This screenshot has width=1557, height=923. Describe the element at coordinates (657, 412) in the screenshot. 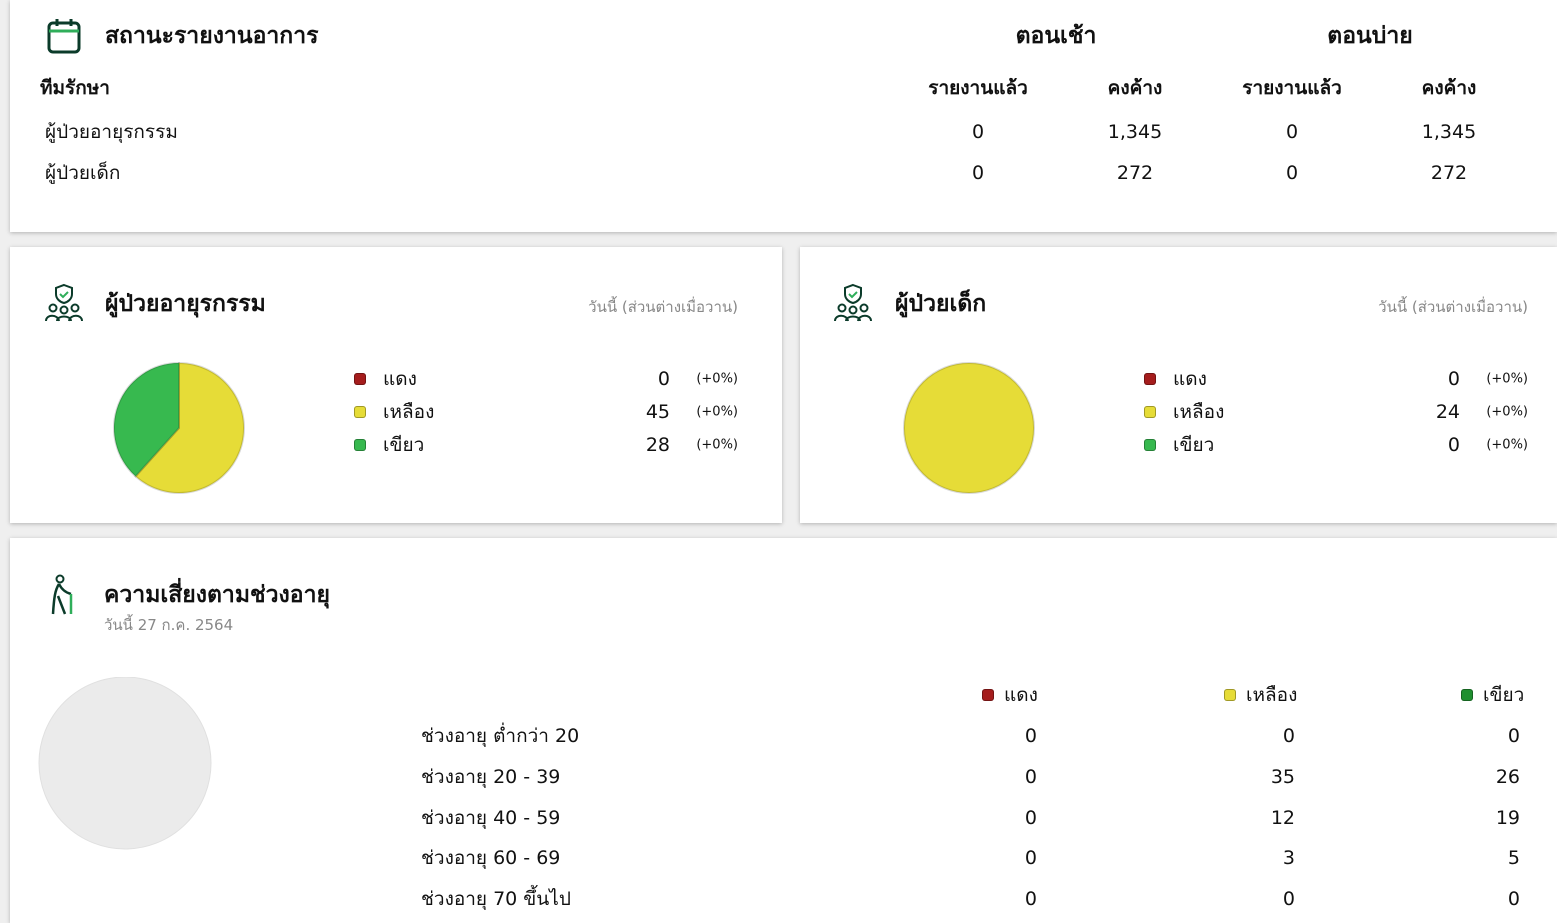

I see `legend-value: 45` at that location.